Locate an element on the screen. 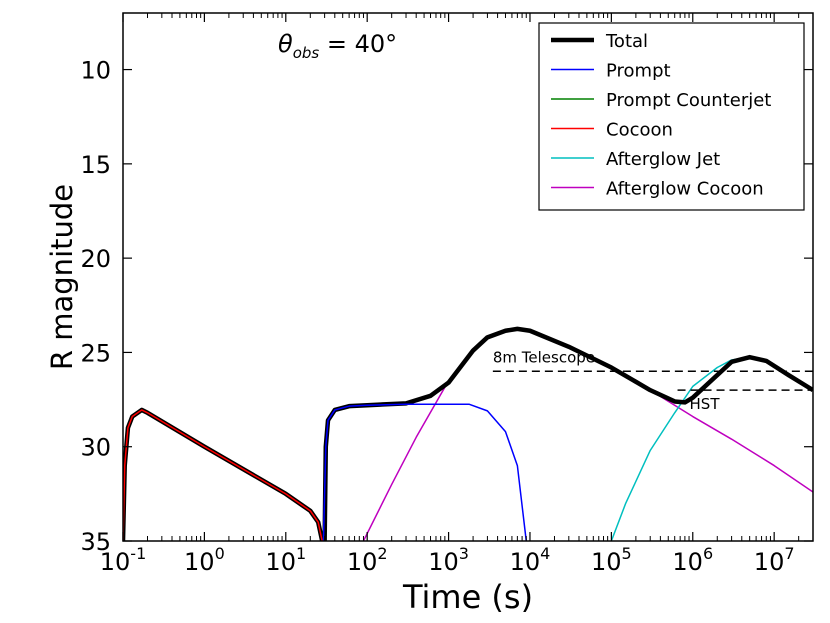  y-tick-label: 20 is located at coordinates (95, 259).